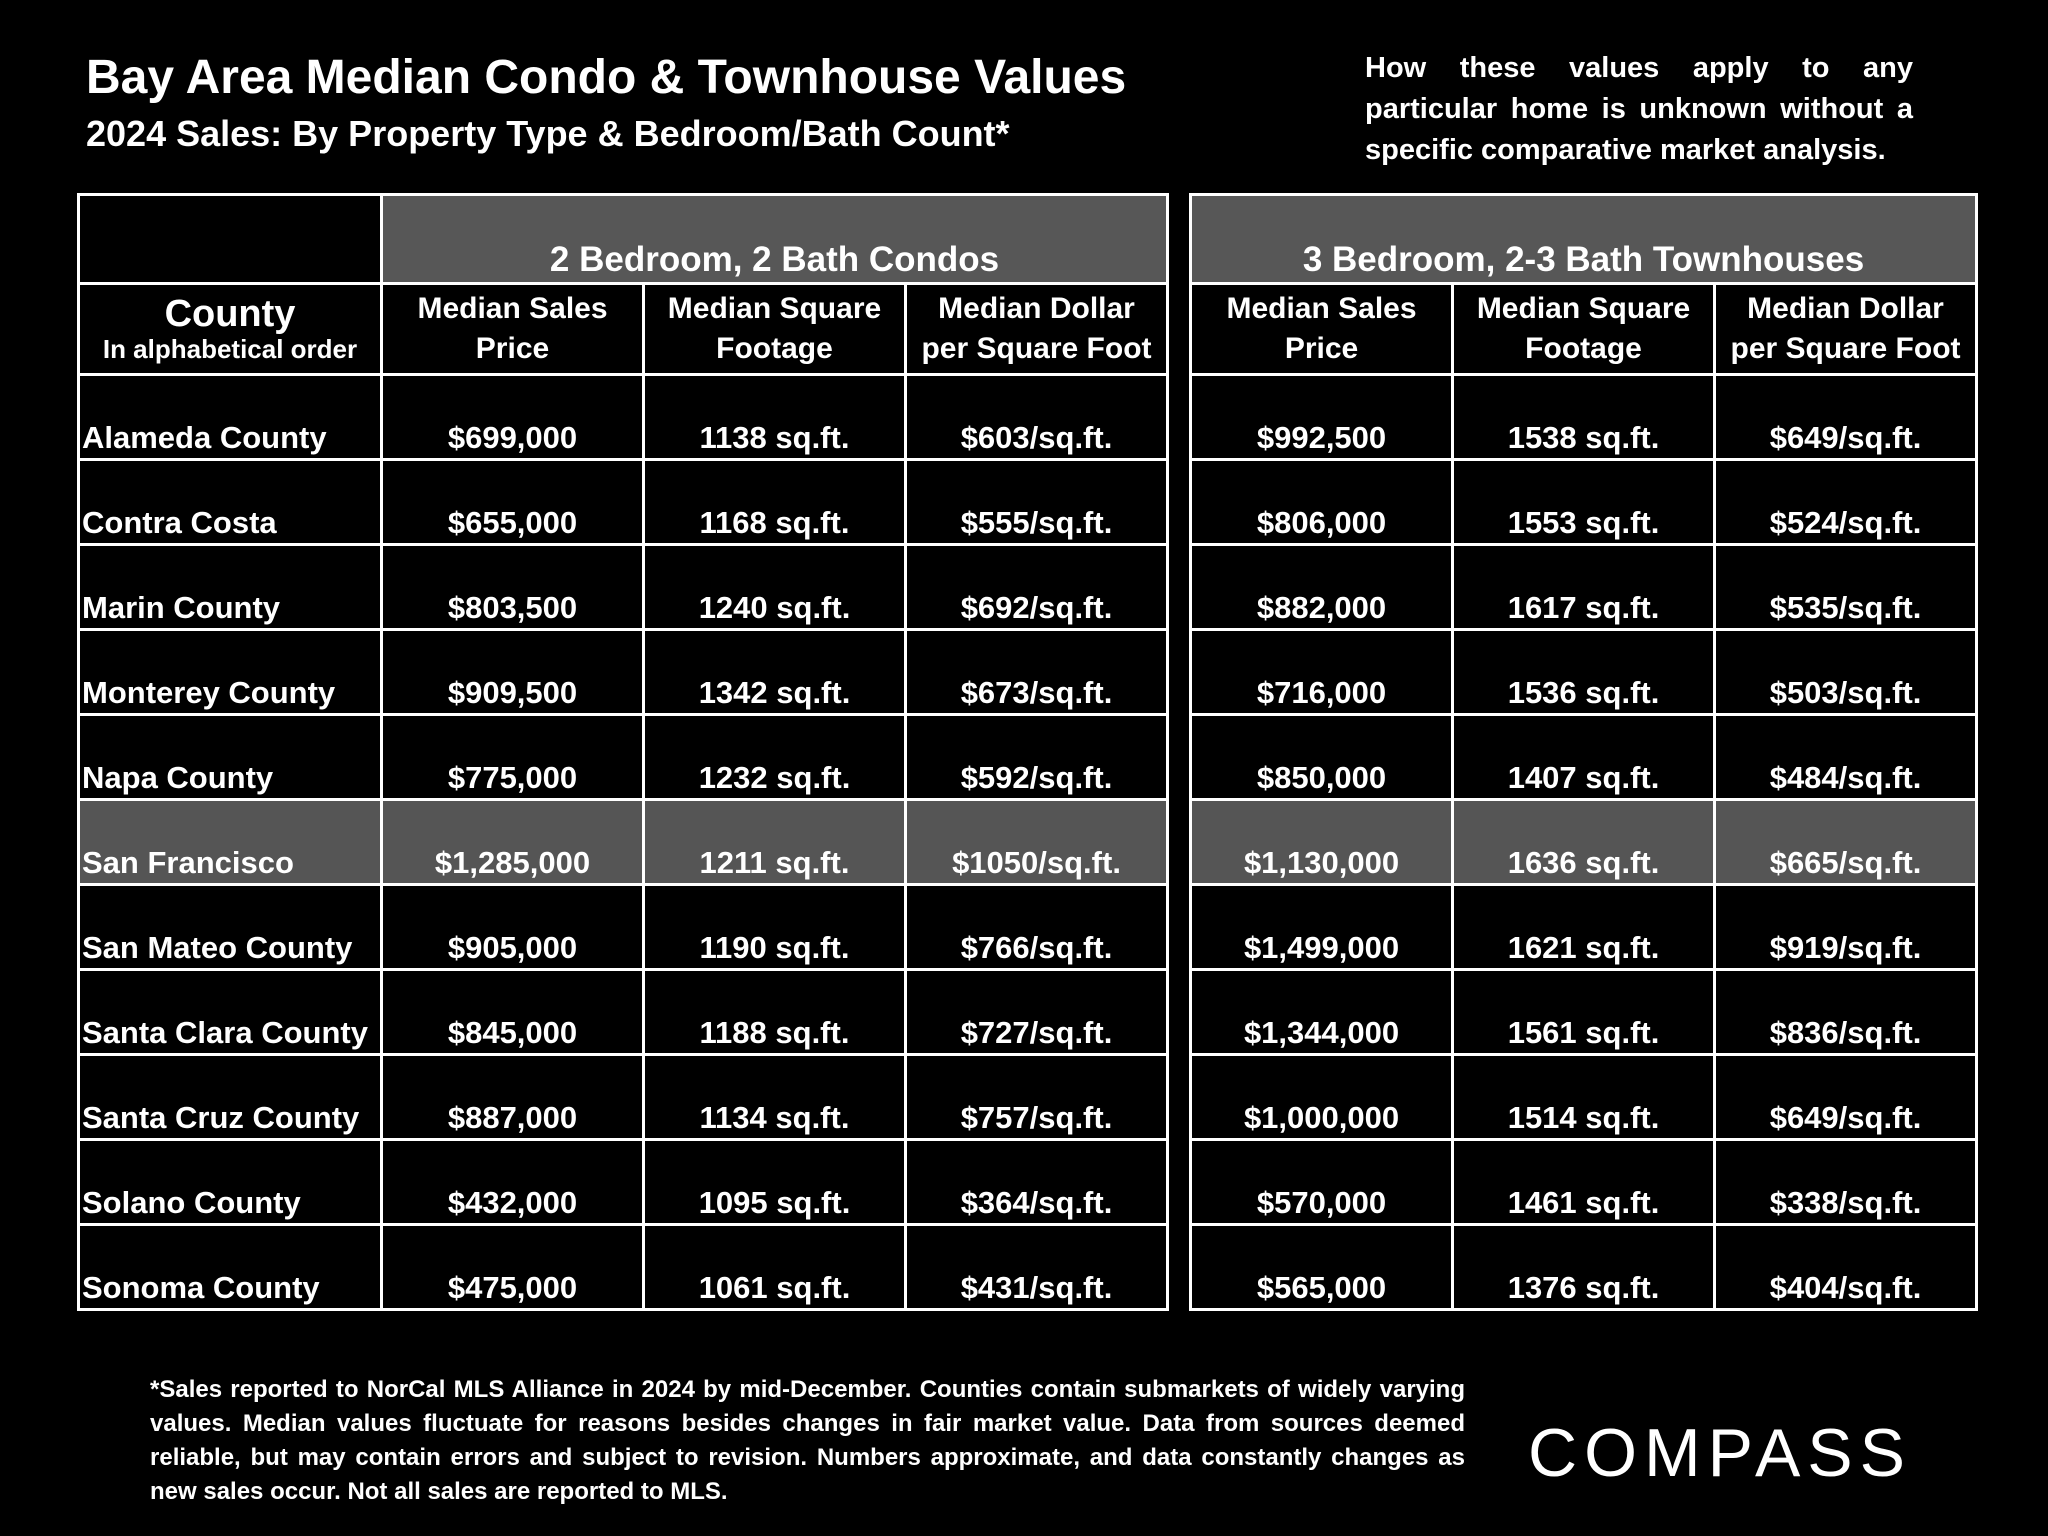 The image size is (2048, 1536). Describe the element at coordinates (230, 239) in the screenshot. I see `corner-cell` at that location.